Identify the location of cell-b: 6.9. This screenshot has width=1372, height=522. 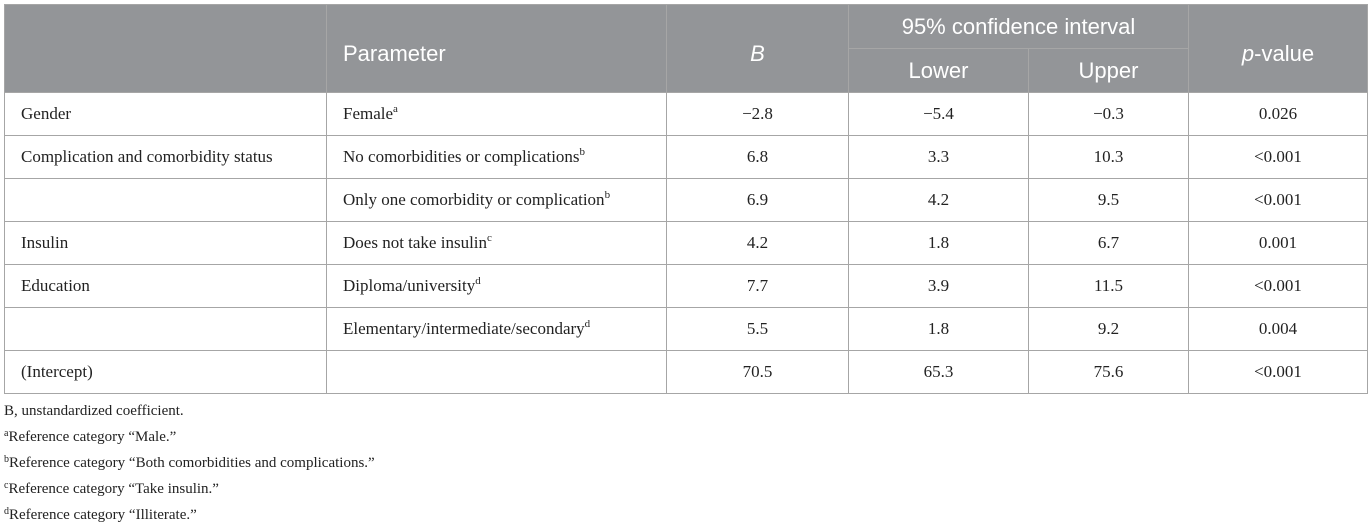
(757, 200).